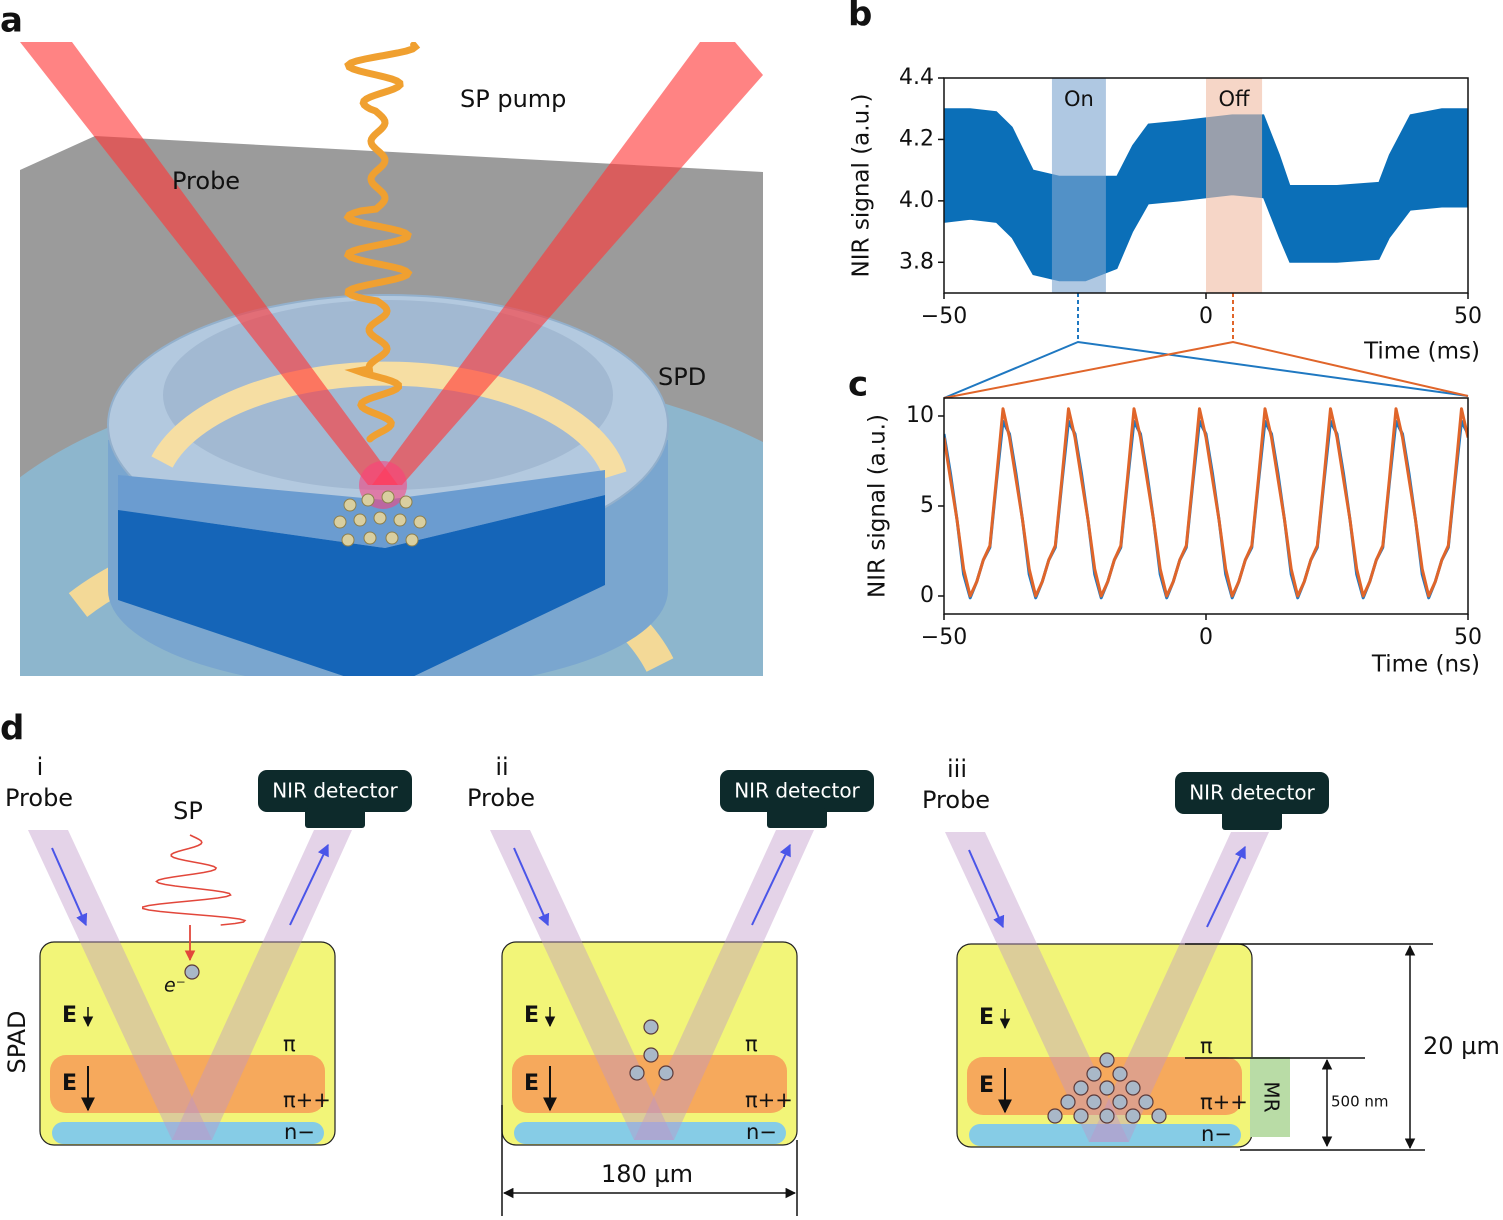 The width and height of the screenshot is (1503, 1220). Describe the element at coordinates (1235, 99) in the screenshot. I see `window-label: Off` at that location.